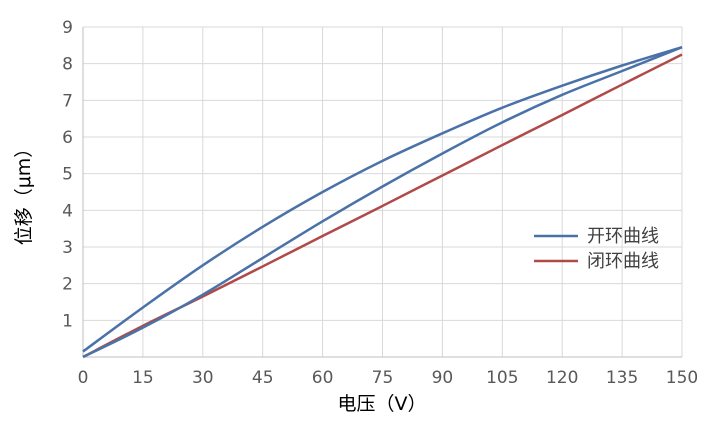 The height and width of the screenshot is (433, 719). Describe the element at coordinates (323, 378) in the screenshot. I see `x-tick-label: 60` at that location.